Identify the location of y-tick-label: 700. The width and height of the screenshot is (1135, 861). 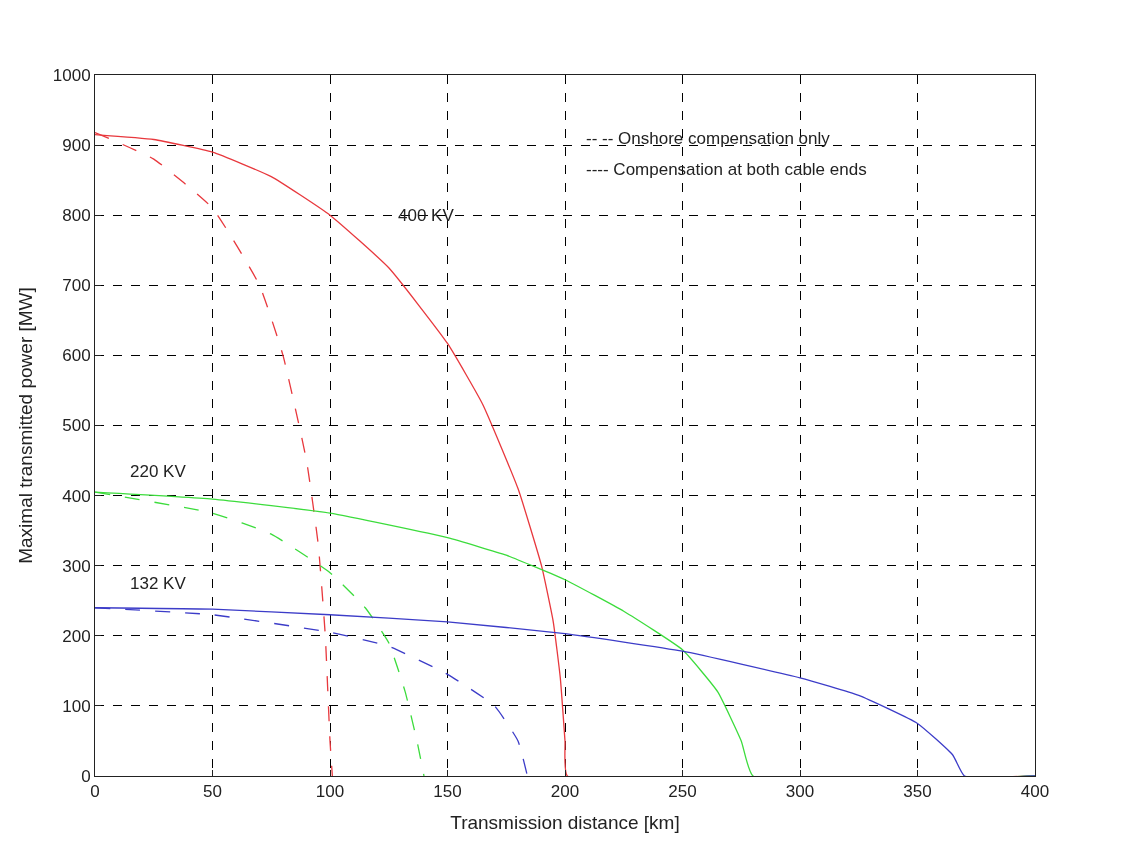
(76, 286).